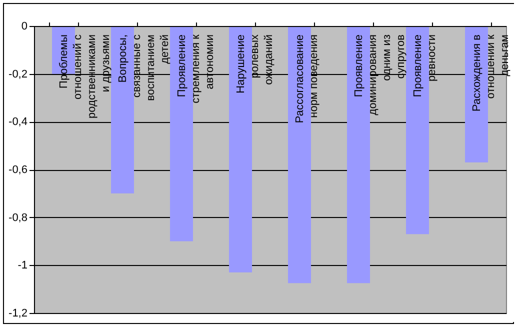  Describe the element at coordinates (18, 218) in the screenshot. I see `y-tick-label: -0,8` at that location.